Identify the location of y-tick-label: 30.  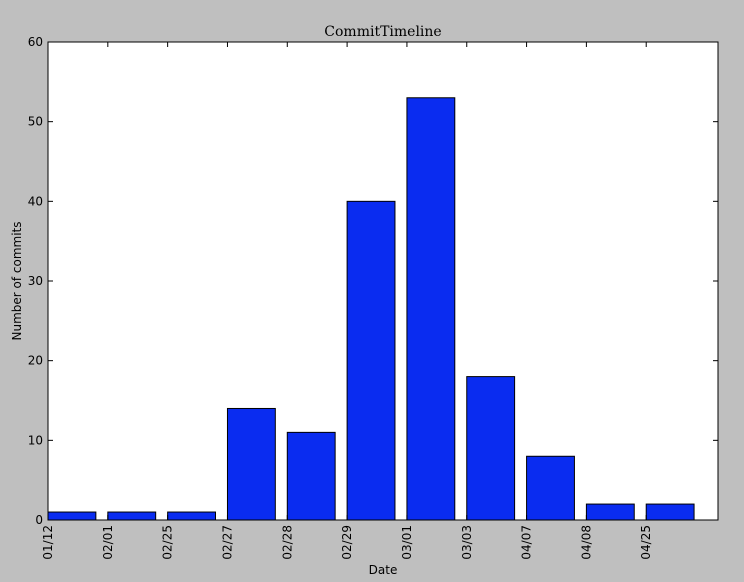
(35, 281).